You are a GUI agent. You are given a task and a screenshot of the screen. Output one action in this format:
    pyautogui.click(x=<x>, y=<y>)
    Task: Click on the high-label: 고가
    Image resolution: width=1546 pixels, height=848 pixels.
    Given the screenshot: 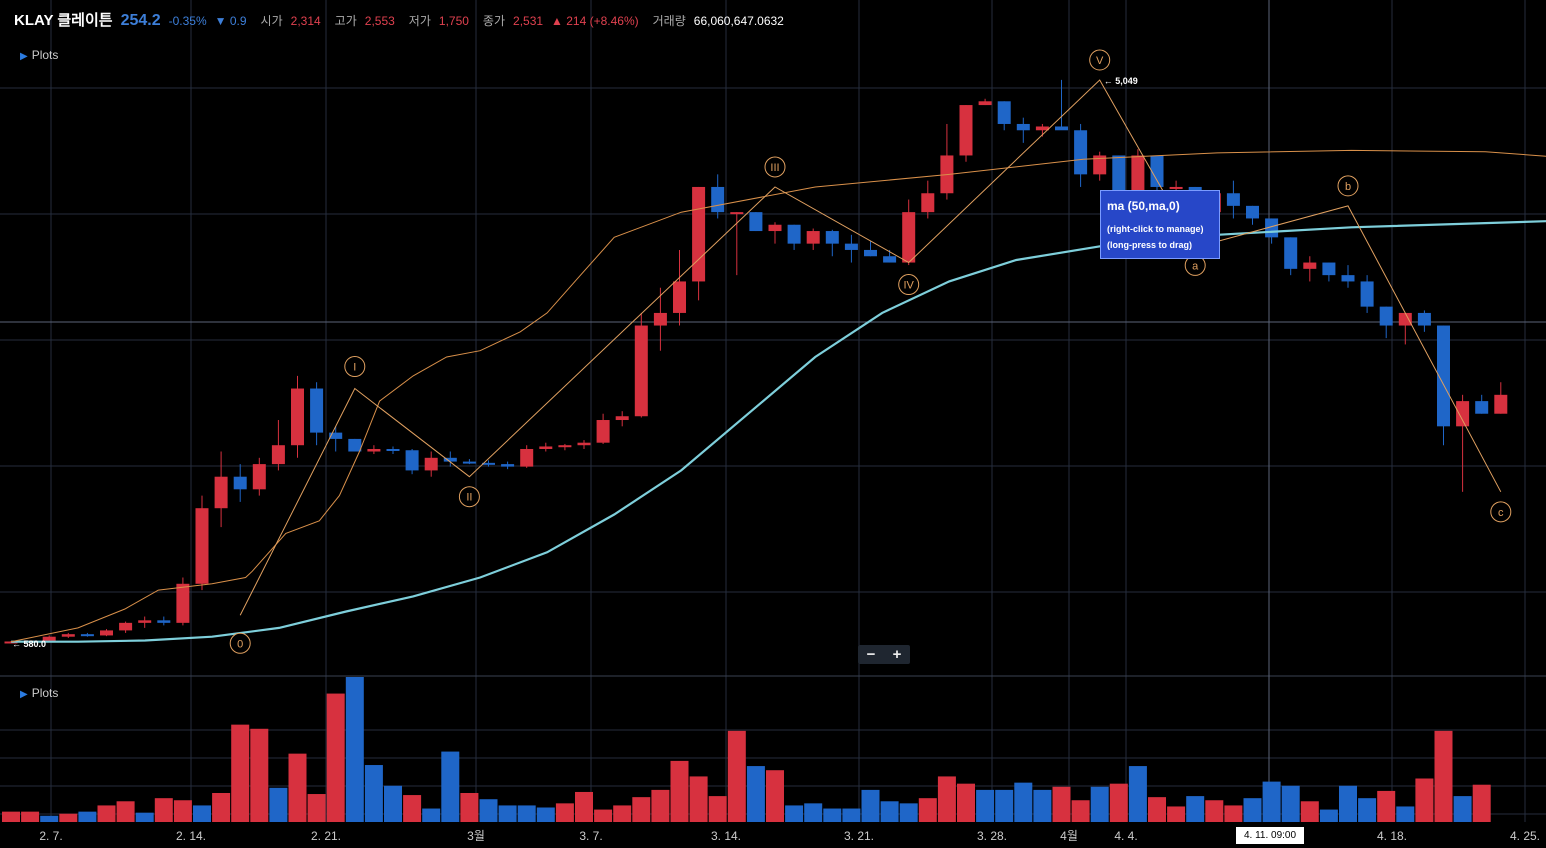 What is the action you would take?
    pyautogui.click(x=345, y=21)
    